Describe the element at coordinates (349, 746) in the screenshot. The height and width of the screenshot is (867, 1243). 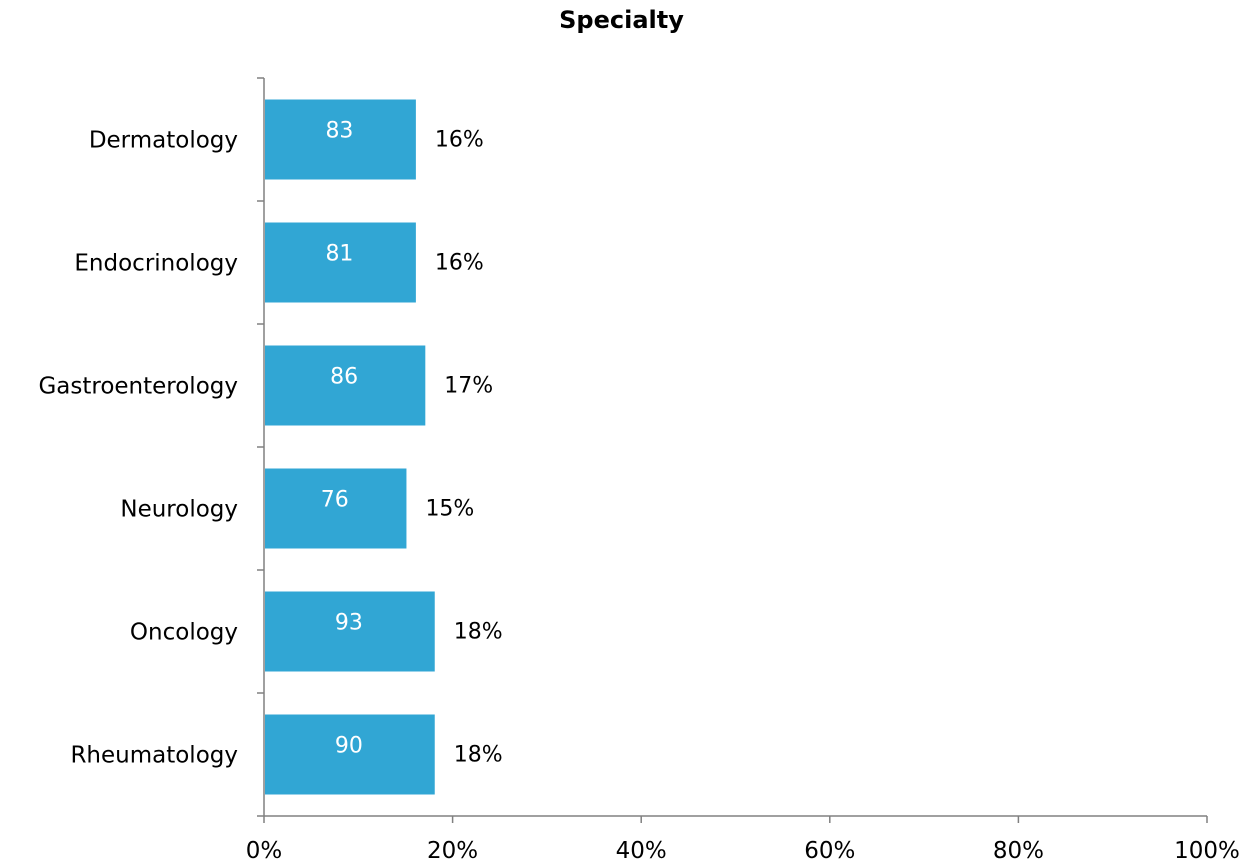
I see `bar-count-label: 90` at that location.